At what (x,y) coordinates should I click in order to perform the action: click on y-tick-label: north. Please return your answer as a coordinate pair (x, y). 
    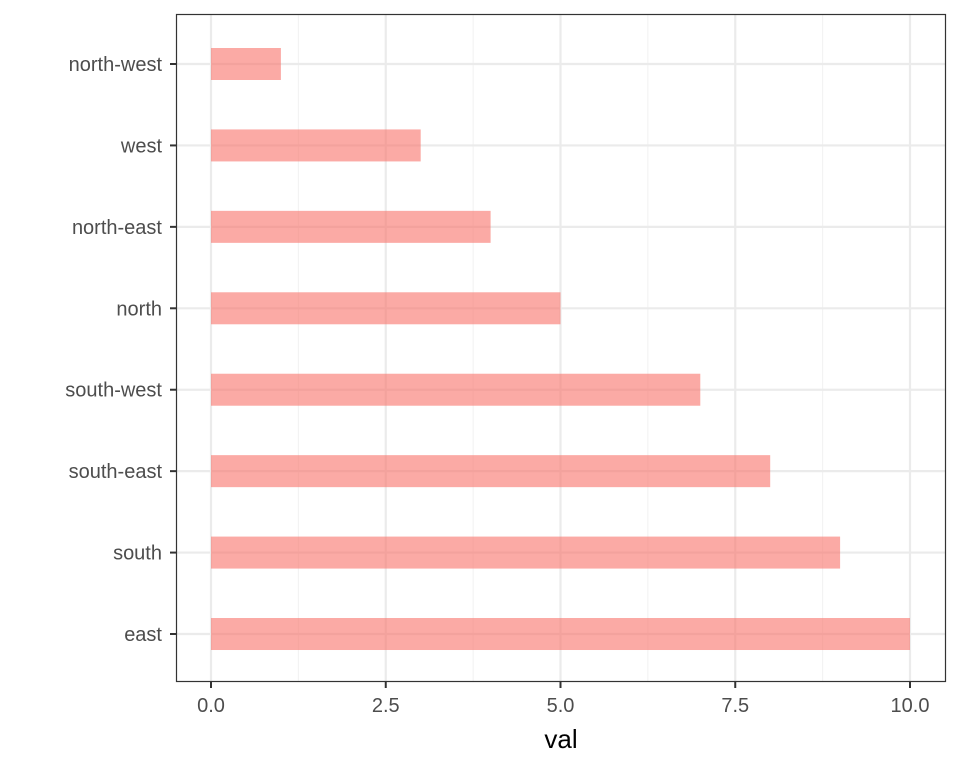
    Looking at the image, I should click on (139, 309).